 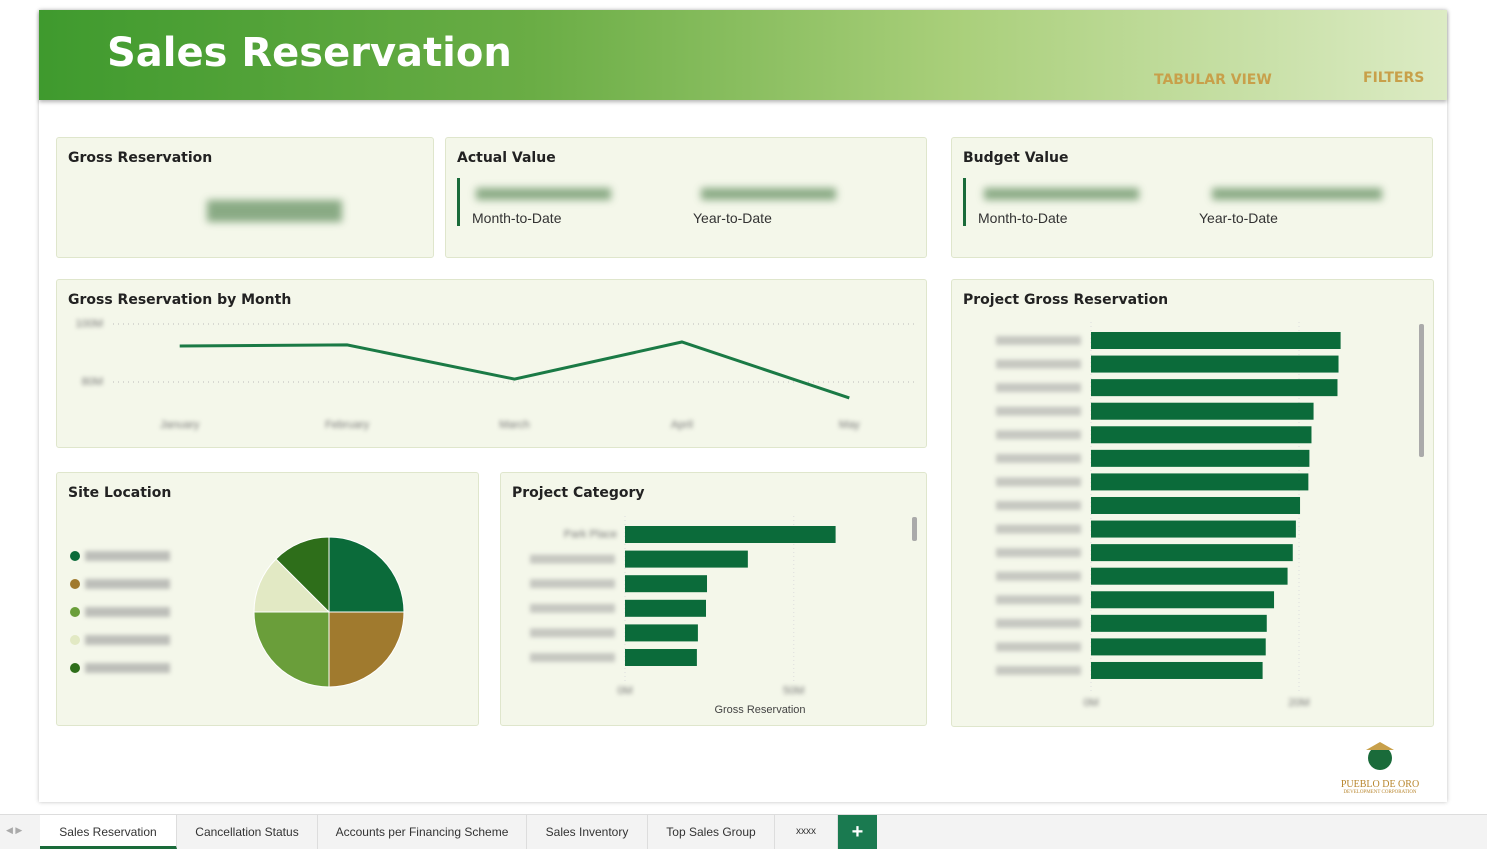 What do you see at coordinates (849, 425) in the screenshot?
I see `x-tick-label: May` at bounding box center [849, 425].